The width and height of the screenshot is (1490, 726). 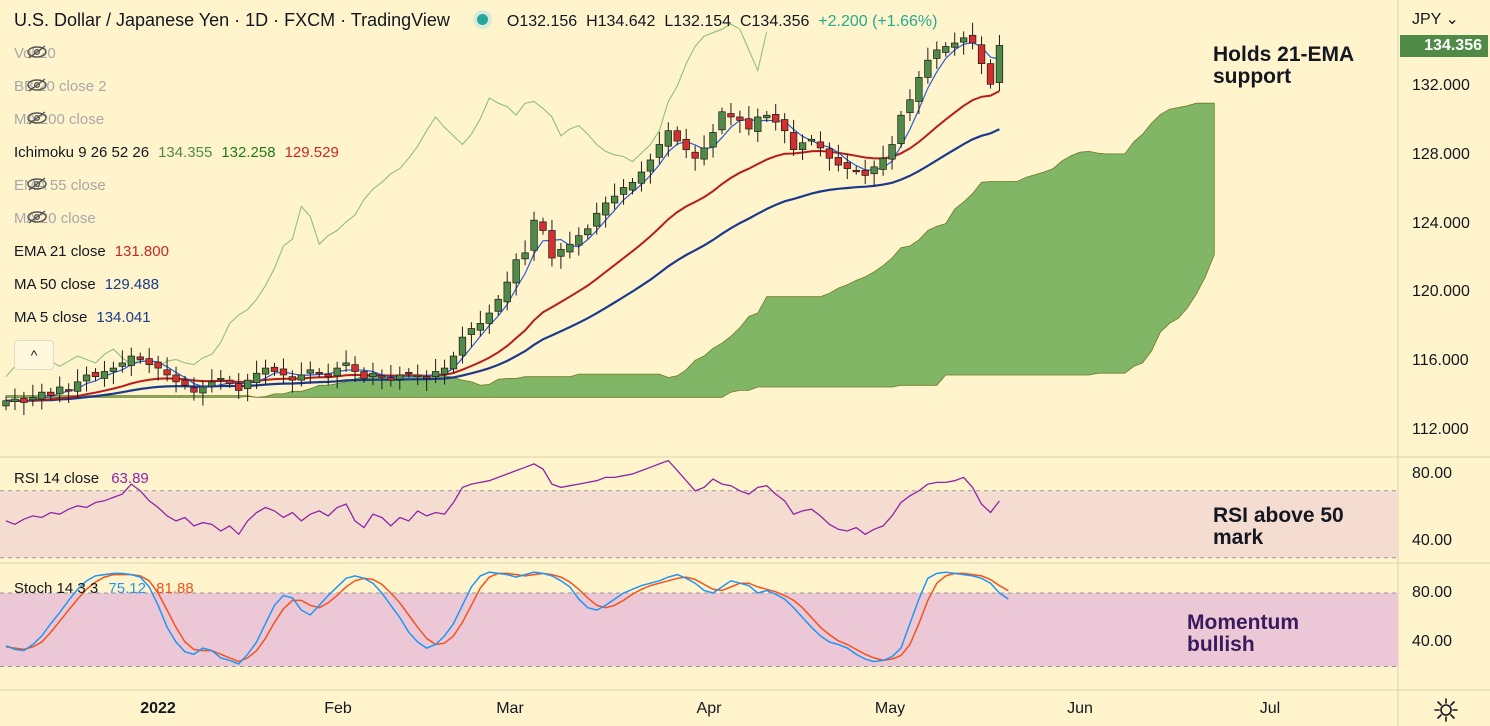 I want to click on indicator-axis-label: 40.00, so click(x=1432, y=641).